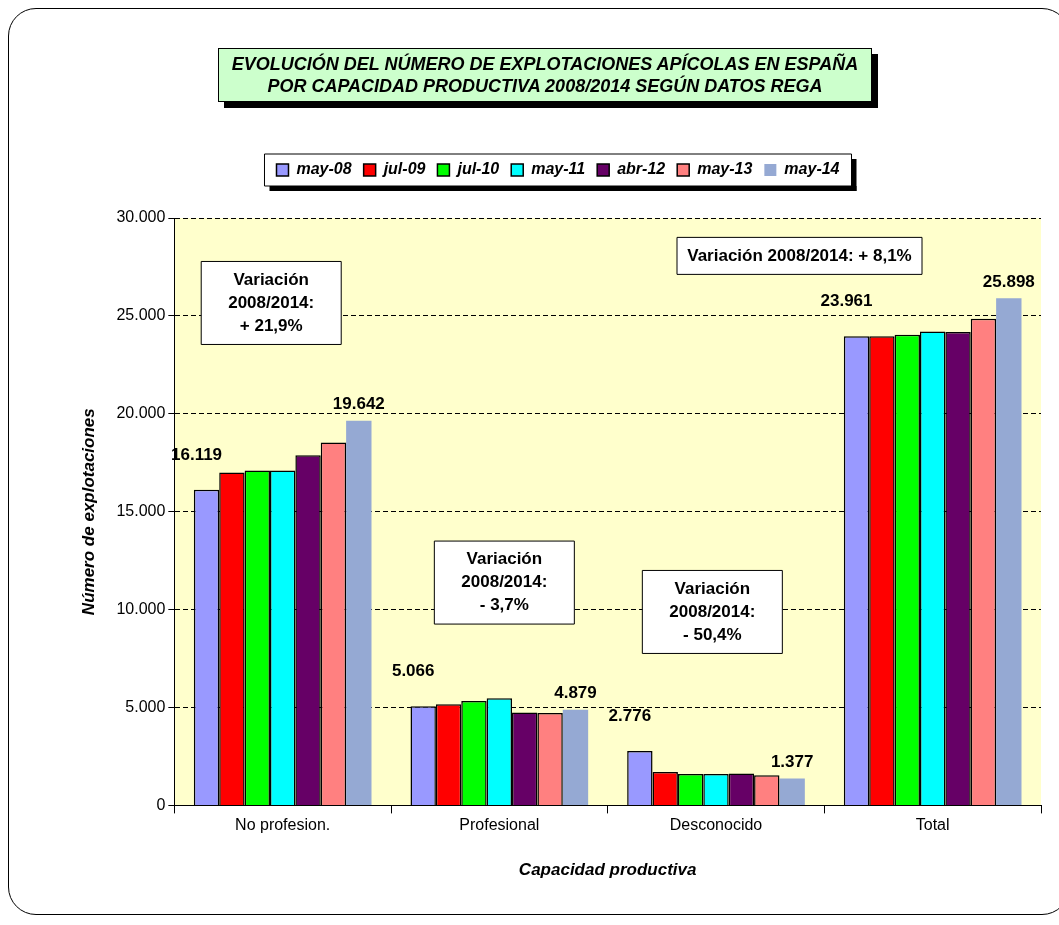 This screenshot has width=1059, height=925. Describe the element at coordinates (358, 403) in the screenshot. I see `data-label: 19.642` at that location.